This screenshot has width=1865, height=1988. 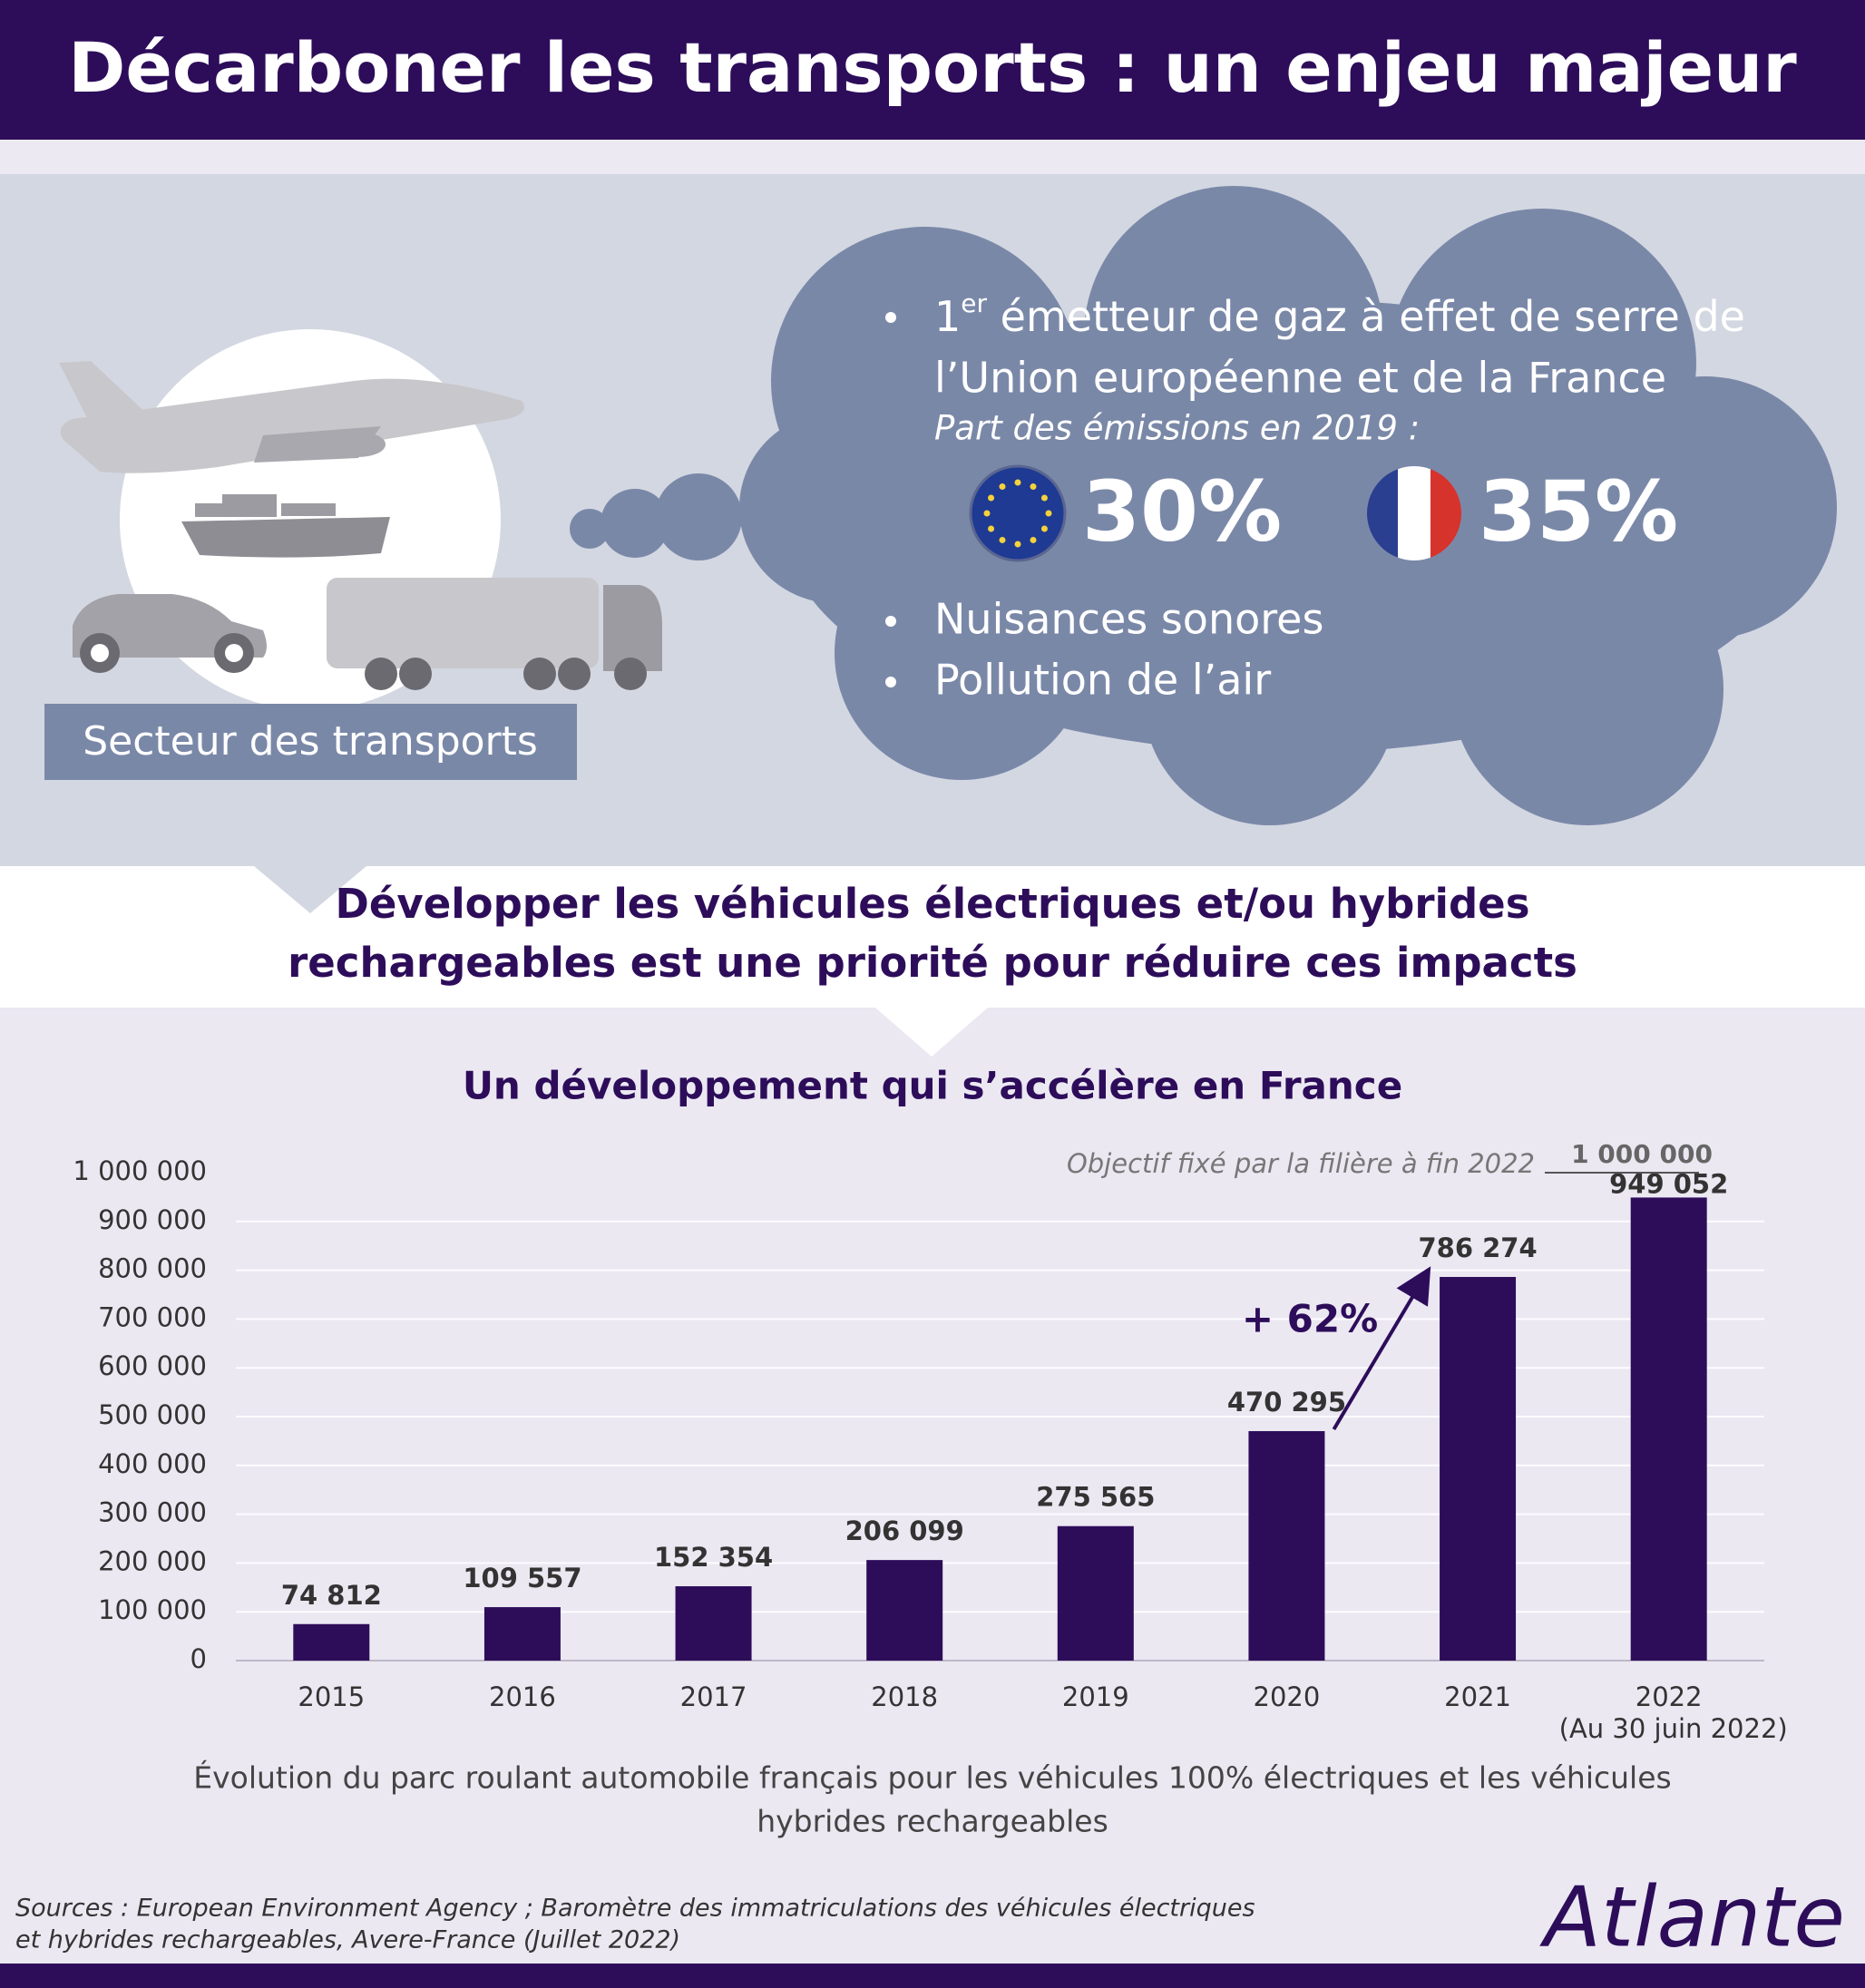 I want to click on eu-flag, so click(x=1018, y=513).